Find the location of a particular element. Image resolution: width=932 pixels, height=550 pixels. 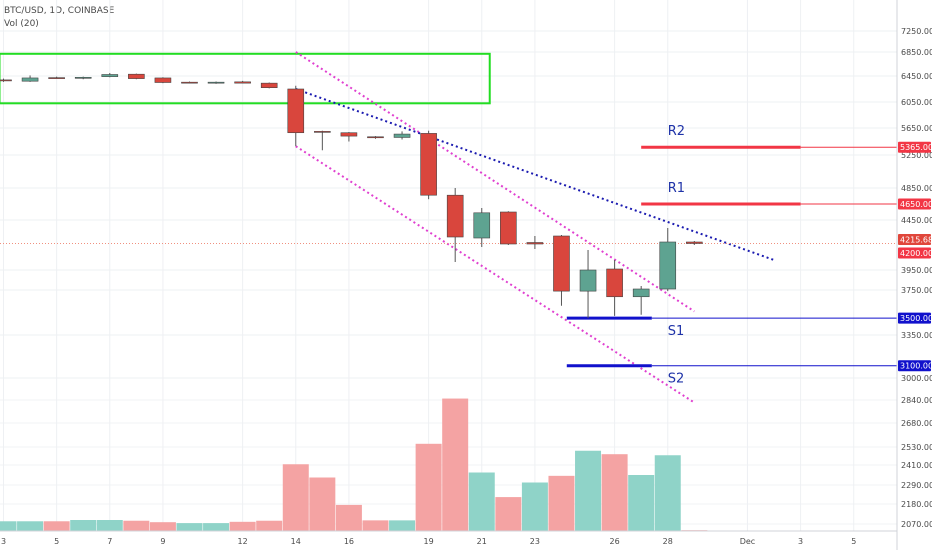

date-tick-label: 16 is located at coordinates (349, 541).